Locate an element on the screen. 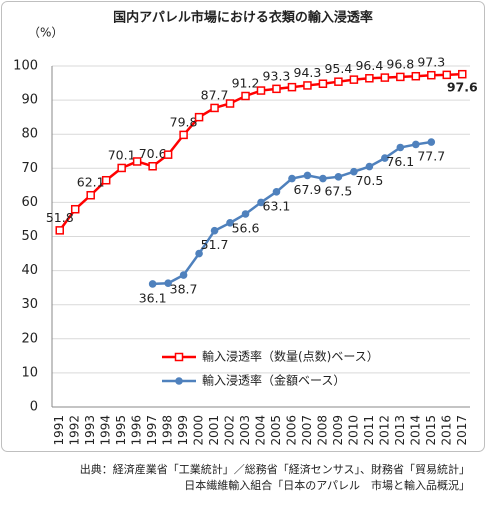 The image size is (486, 505). x-tick-label: 2004 is located at coordinates (261, 430).